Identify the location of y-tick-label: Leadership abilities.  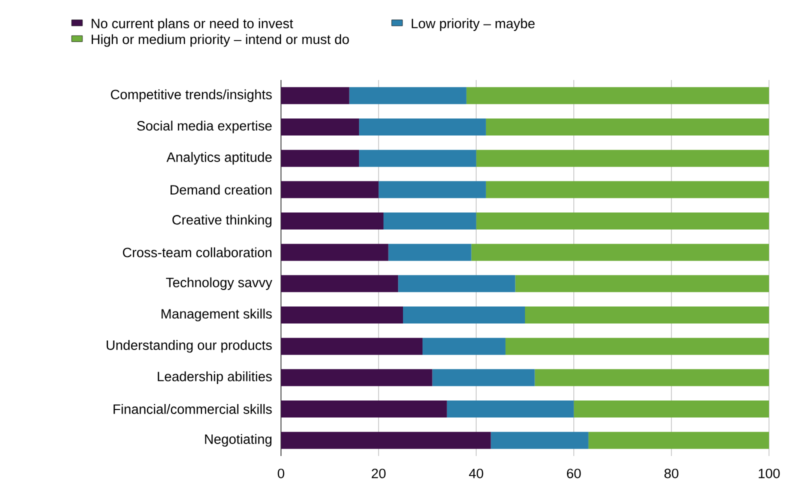
(215, 377).